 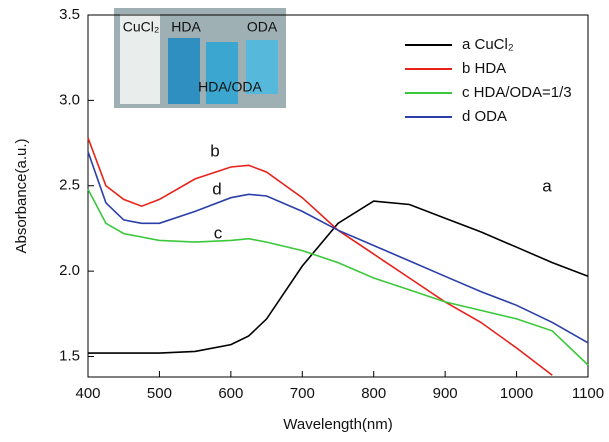 I want to click on x-tick-label: 700, so click(x=302, y=393).